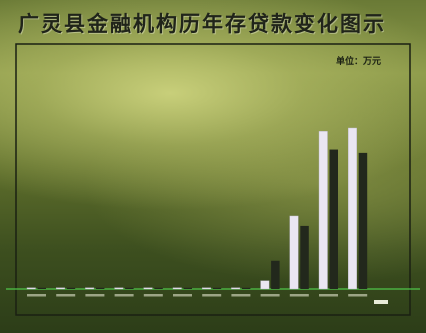  What do you see at coordinates (359, 62) in the screenshot?
I see `unit-label: 单位：万元` at bounding box center [359, 62].